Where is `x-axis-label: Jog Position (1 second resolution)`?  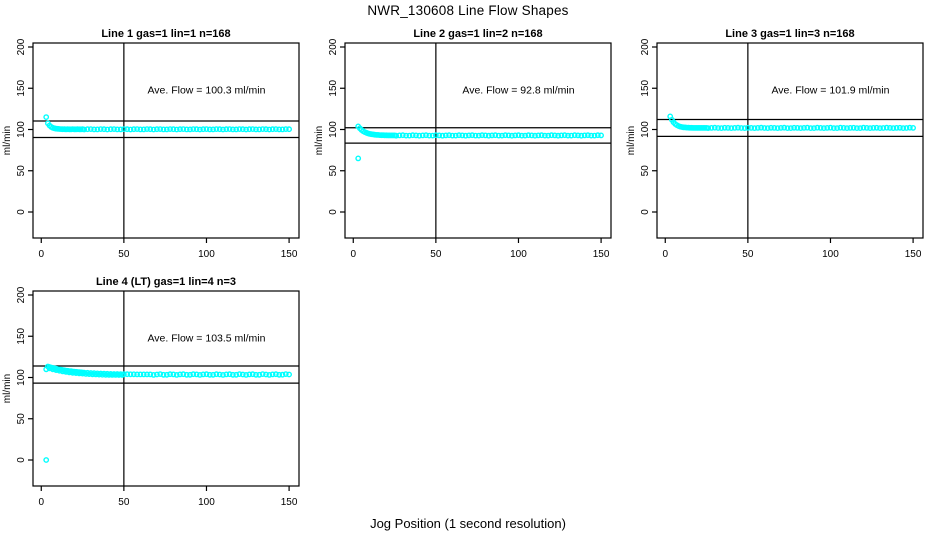 x-axis-label: Jog Position (1 second resolution) is located at coordinates (468, 523).